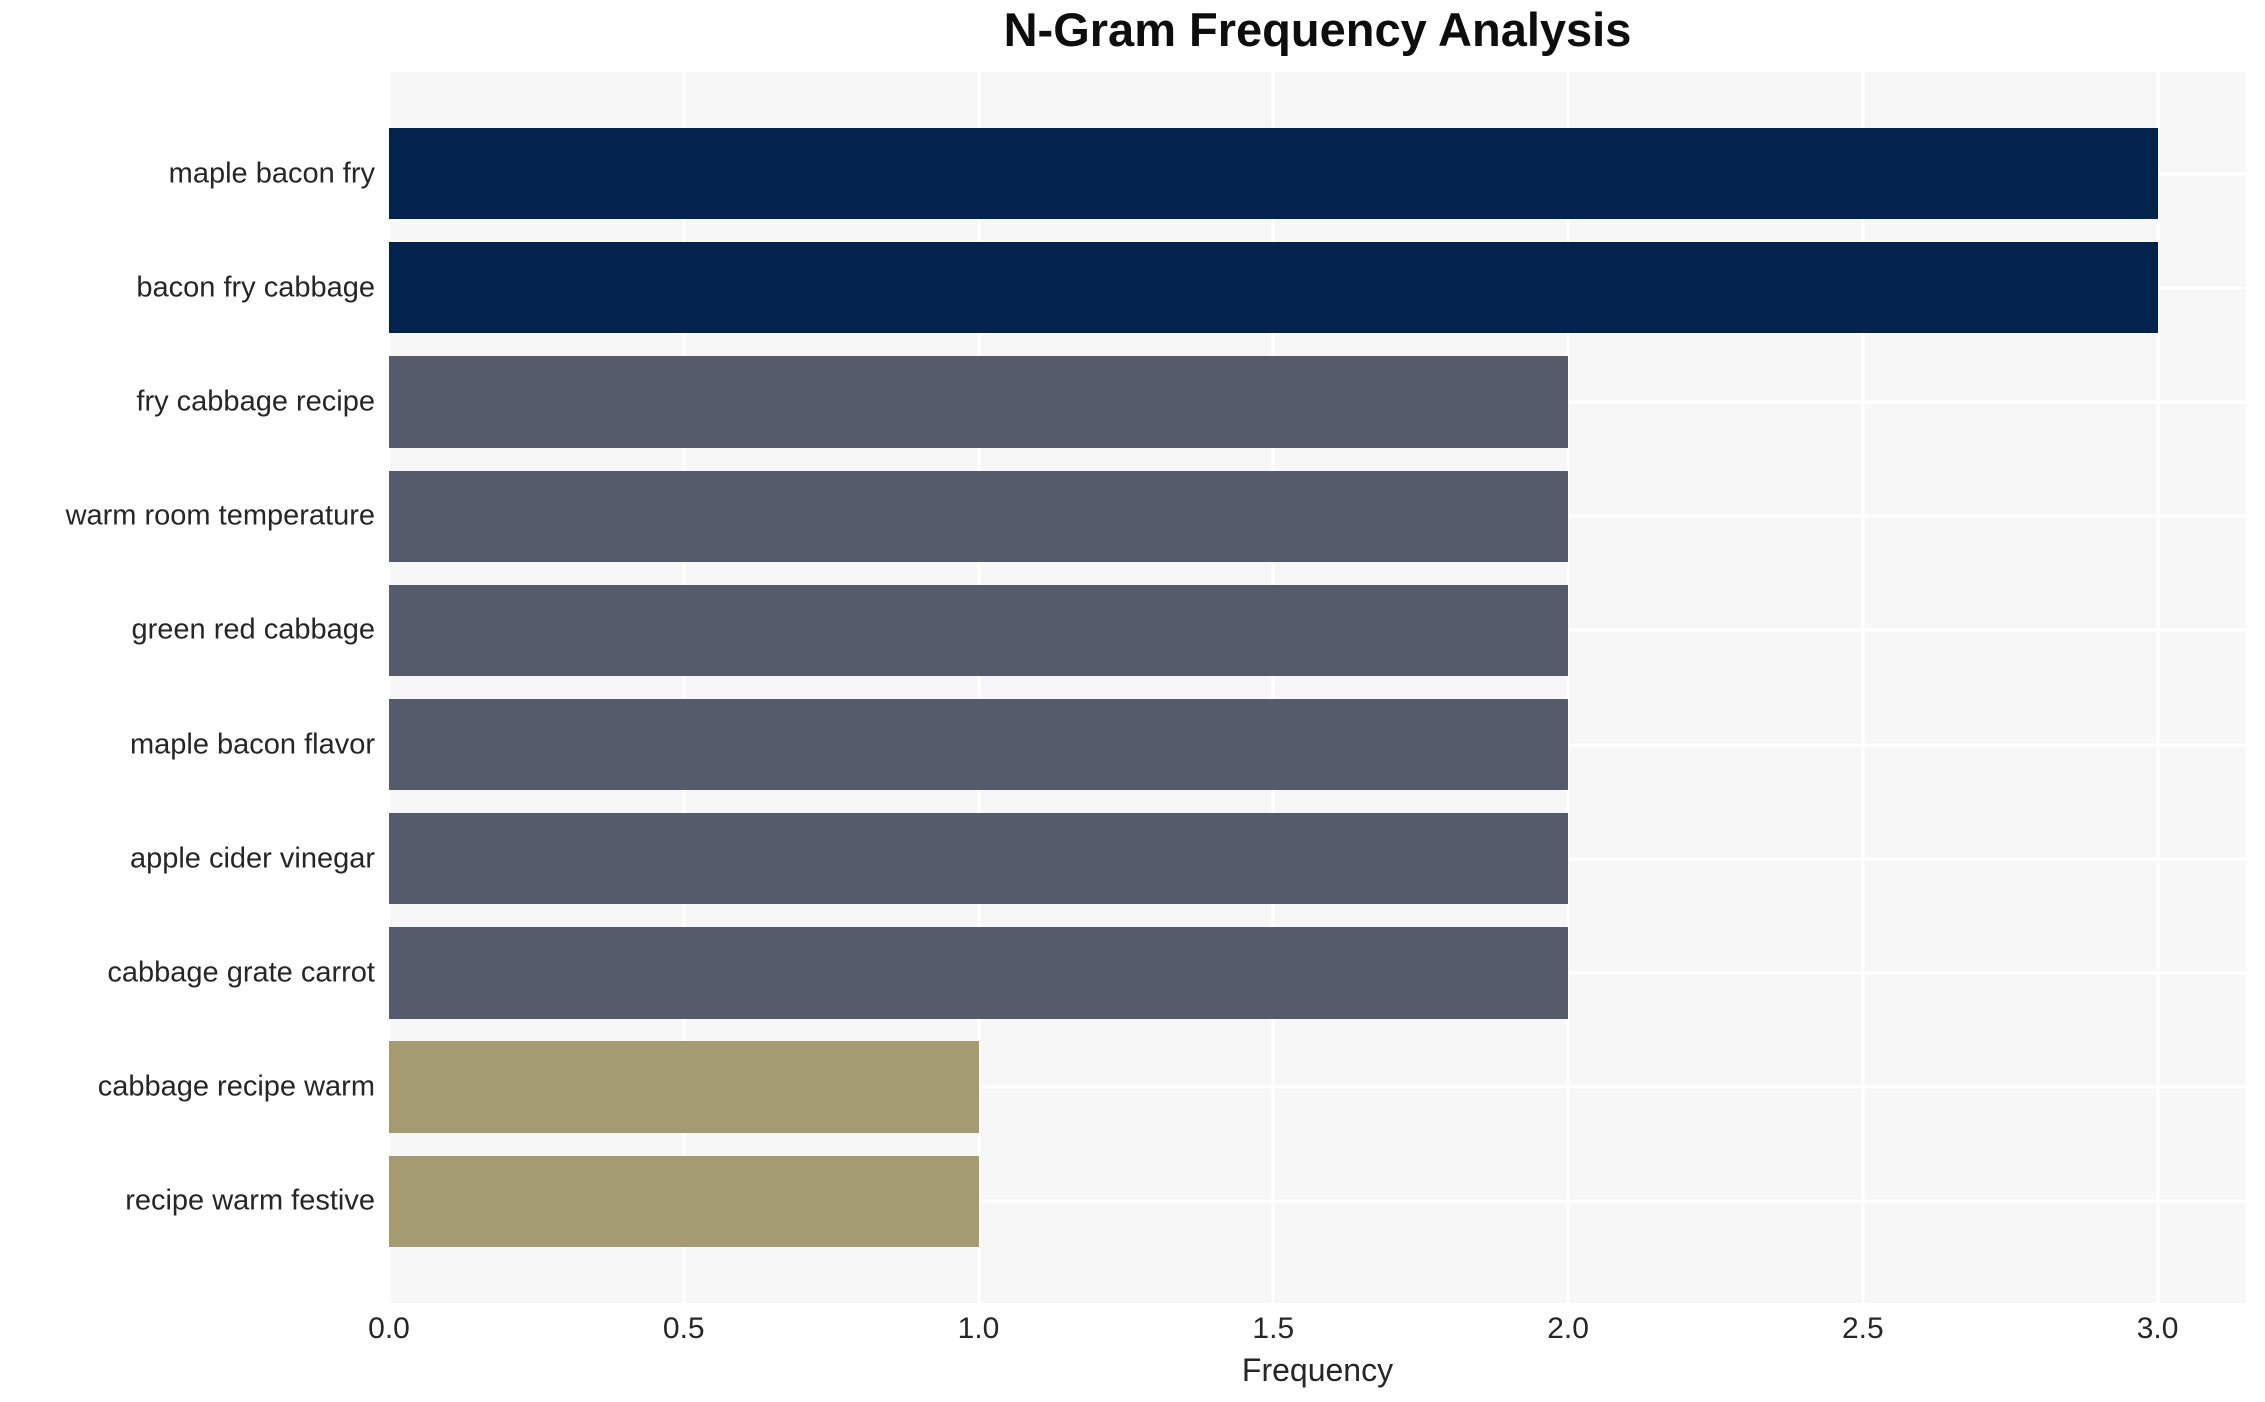 The image size is (2265, 1402). I want to click on y-tick-label: cabbage recipe warm, so click(236, 1086).